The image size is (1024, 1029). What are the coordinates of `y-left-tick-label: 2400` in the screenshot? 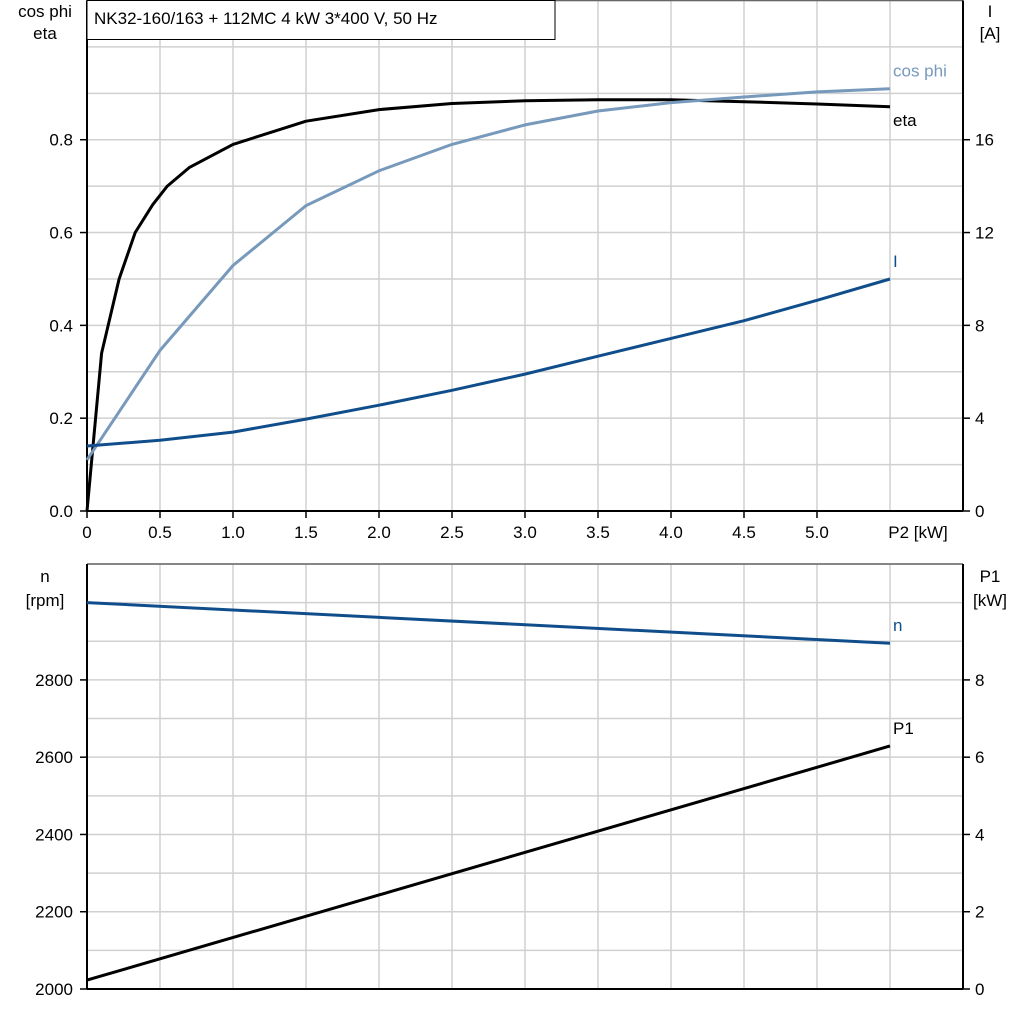 It's located at (54, 834).